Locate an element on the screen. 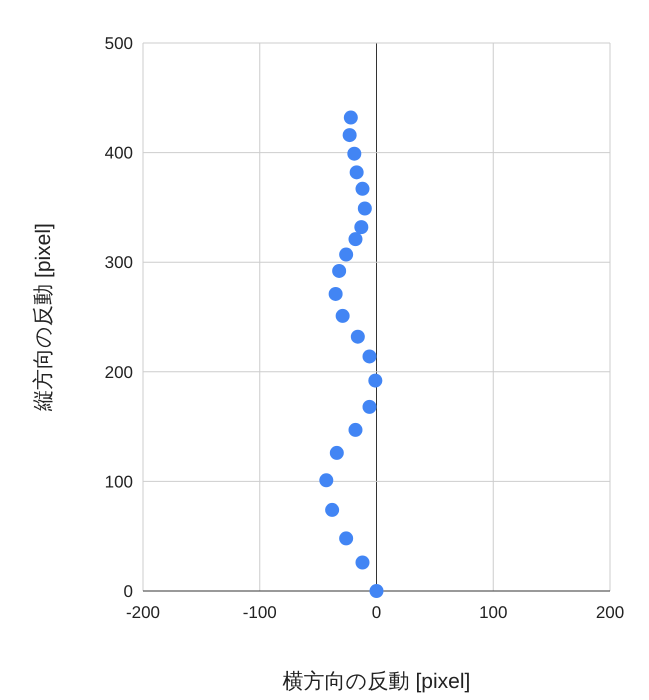 This screenshot has width=649, height=700. y-tick-label: 200 is located at coordinates (118, 372).